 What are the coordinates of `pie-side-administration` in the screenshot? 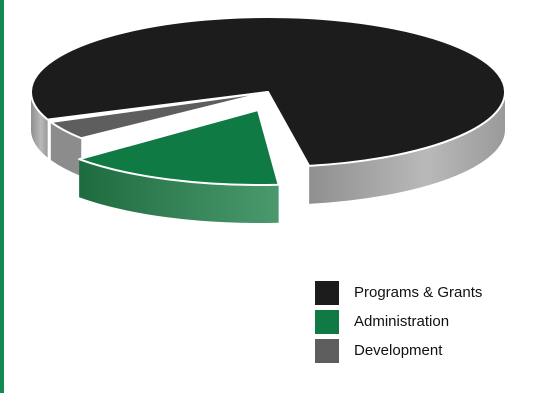 It's located at (179, 191).